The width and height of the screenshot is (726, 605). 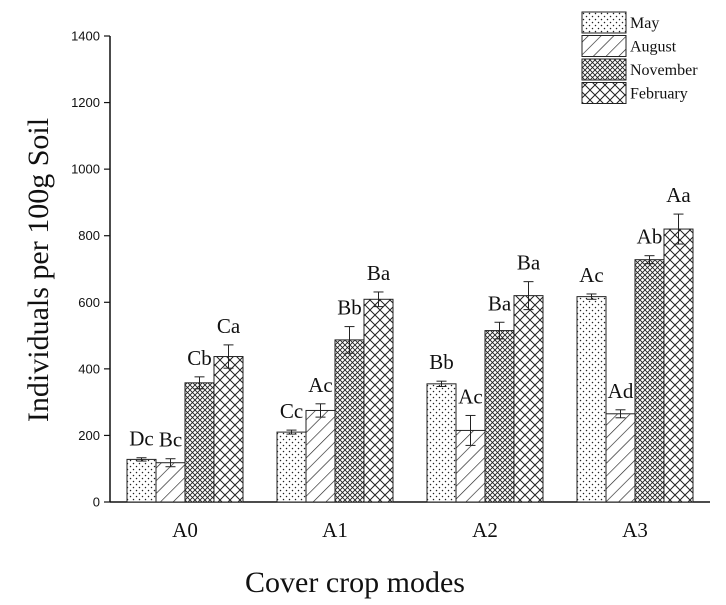 I want to click on data-label: Cb, so click(x=199, y=358).